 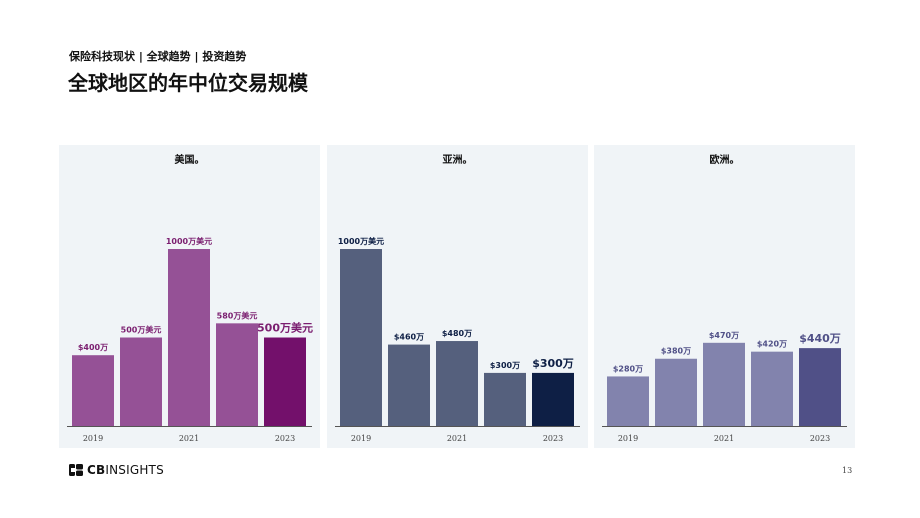 I want to click on data-label-2019: 1000万美元, so click(x=361, y=241).